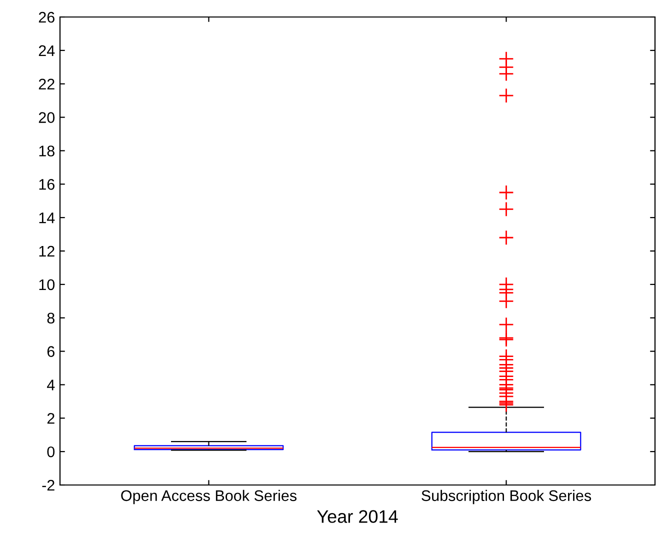 The image size is (660, 535). I want to click on y-tick-label: 2, so click(50, 418).